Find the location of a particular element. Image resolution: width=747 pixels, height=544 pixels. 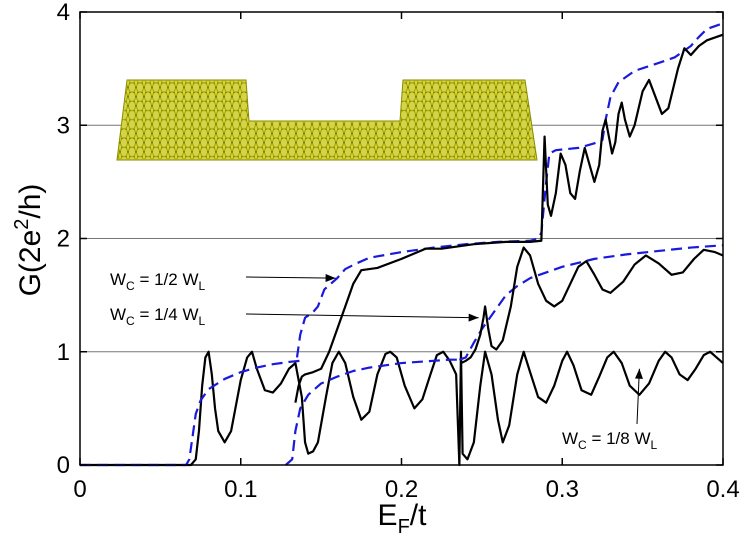

x-tick-label-4: 0.4 is located at coordinates (722, 489).